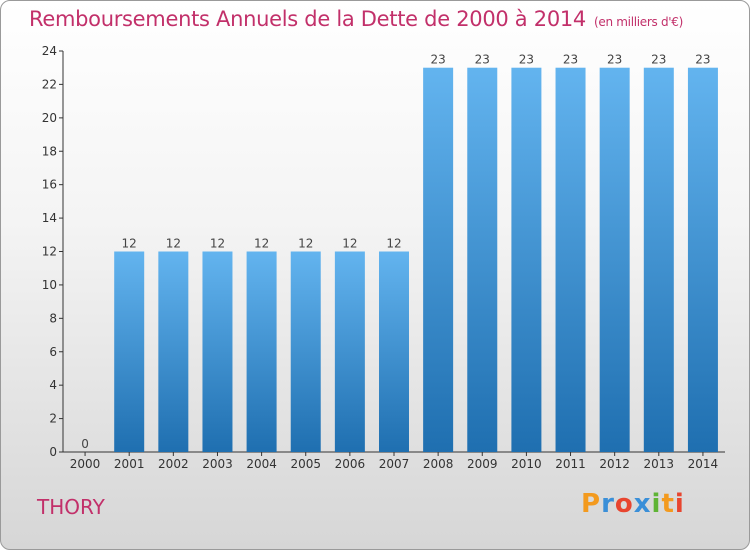  What do you see at coordinates (639, 22) in the screenshot?
I see `unit-label: (en milliers d'€)` at bounding box center [639, 22].